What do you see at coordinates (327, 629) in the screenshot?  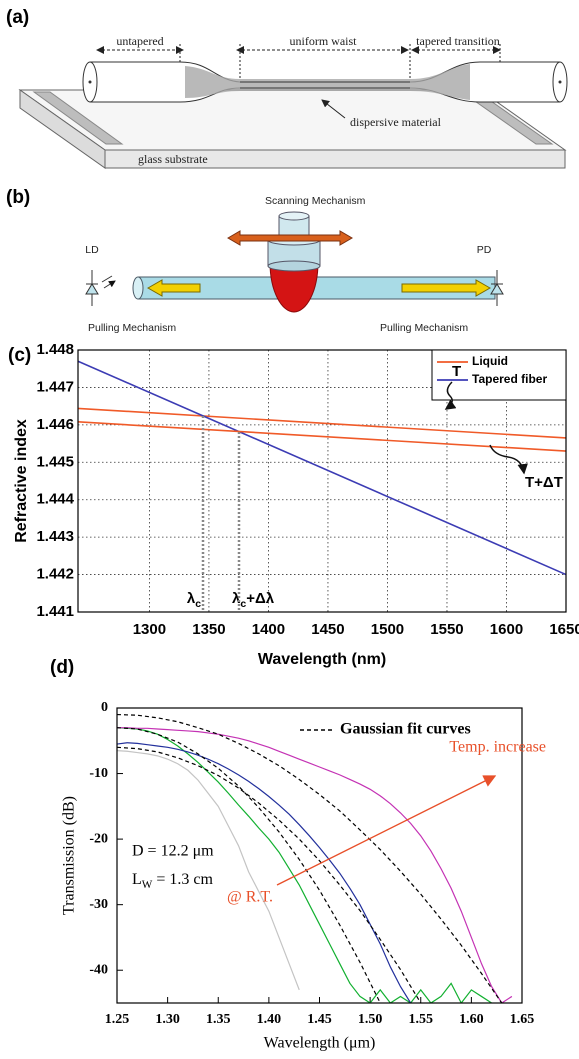 I see `x-tick-label: 1450` at bounding box center [327, 629].